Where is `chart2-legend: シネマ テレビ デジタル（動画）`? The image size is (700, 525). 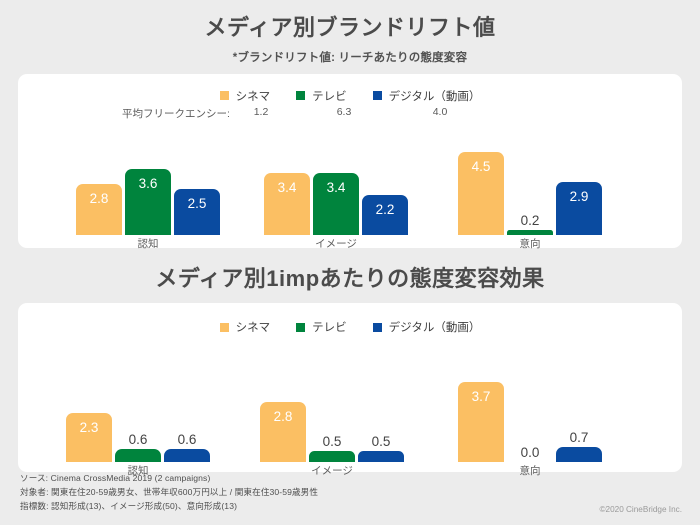
chart2-legend: シネマ テレビ デジタル（動画） is located at coordinates (350, 319).